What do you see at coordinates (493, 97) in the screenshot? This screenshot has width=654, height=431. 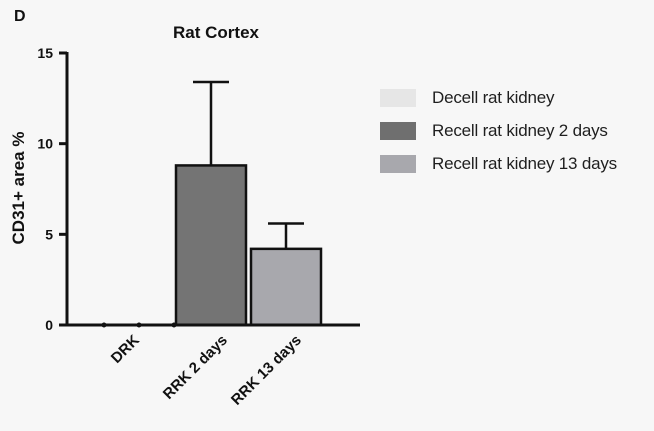 I see `legend-label-decell: Decell rat kidney` at bounding box center [493, 97].